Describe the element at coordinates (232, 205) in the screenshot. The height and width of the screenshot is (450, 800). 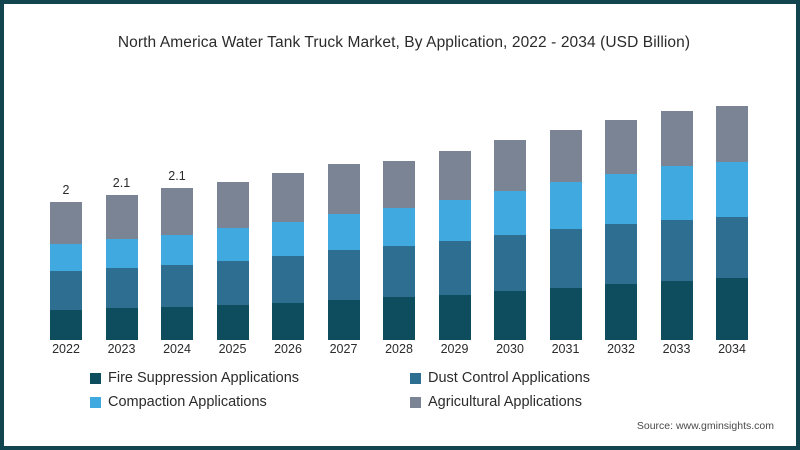
I see `bar-segment-2025-agricultural-applications` at that location.